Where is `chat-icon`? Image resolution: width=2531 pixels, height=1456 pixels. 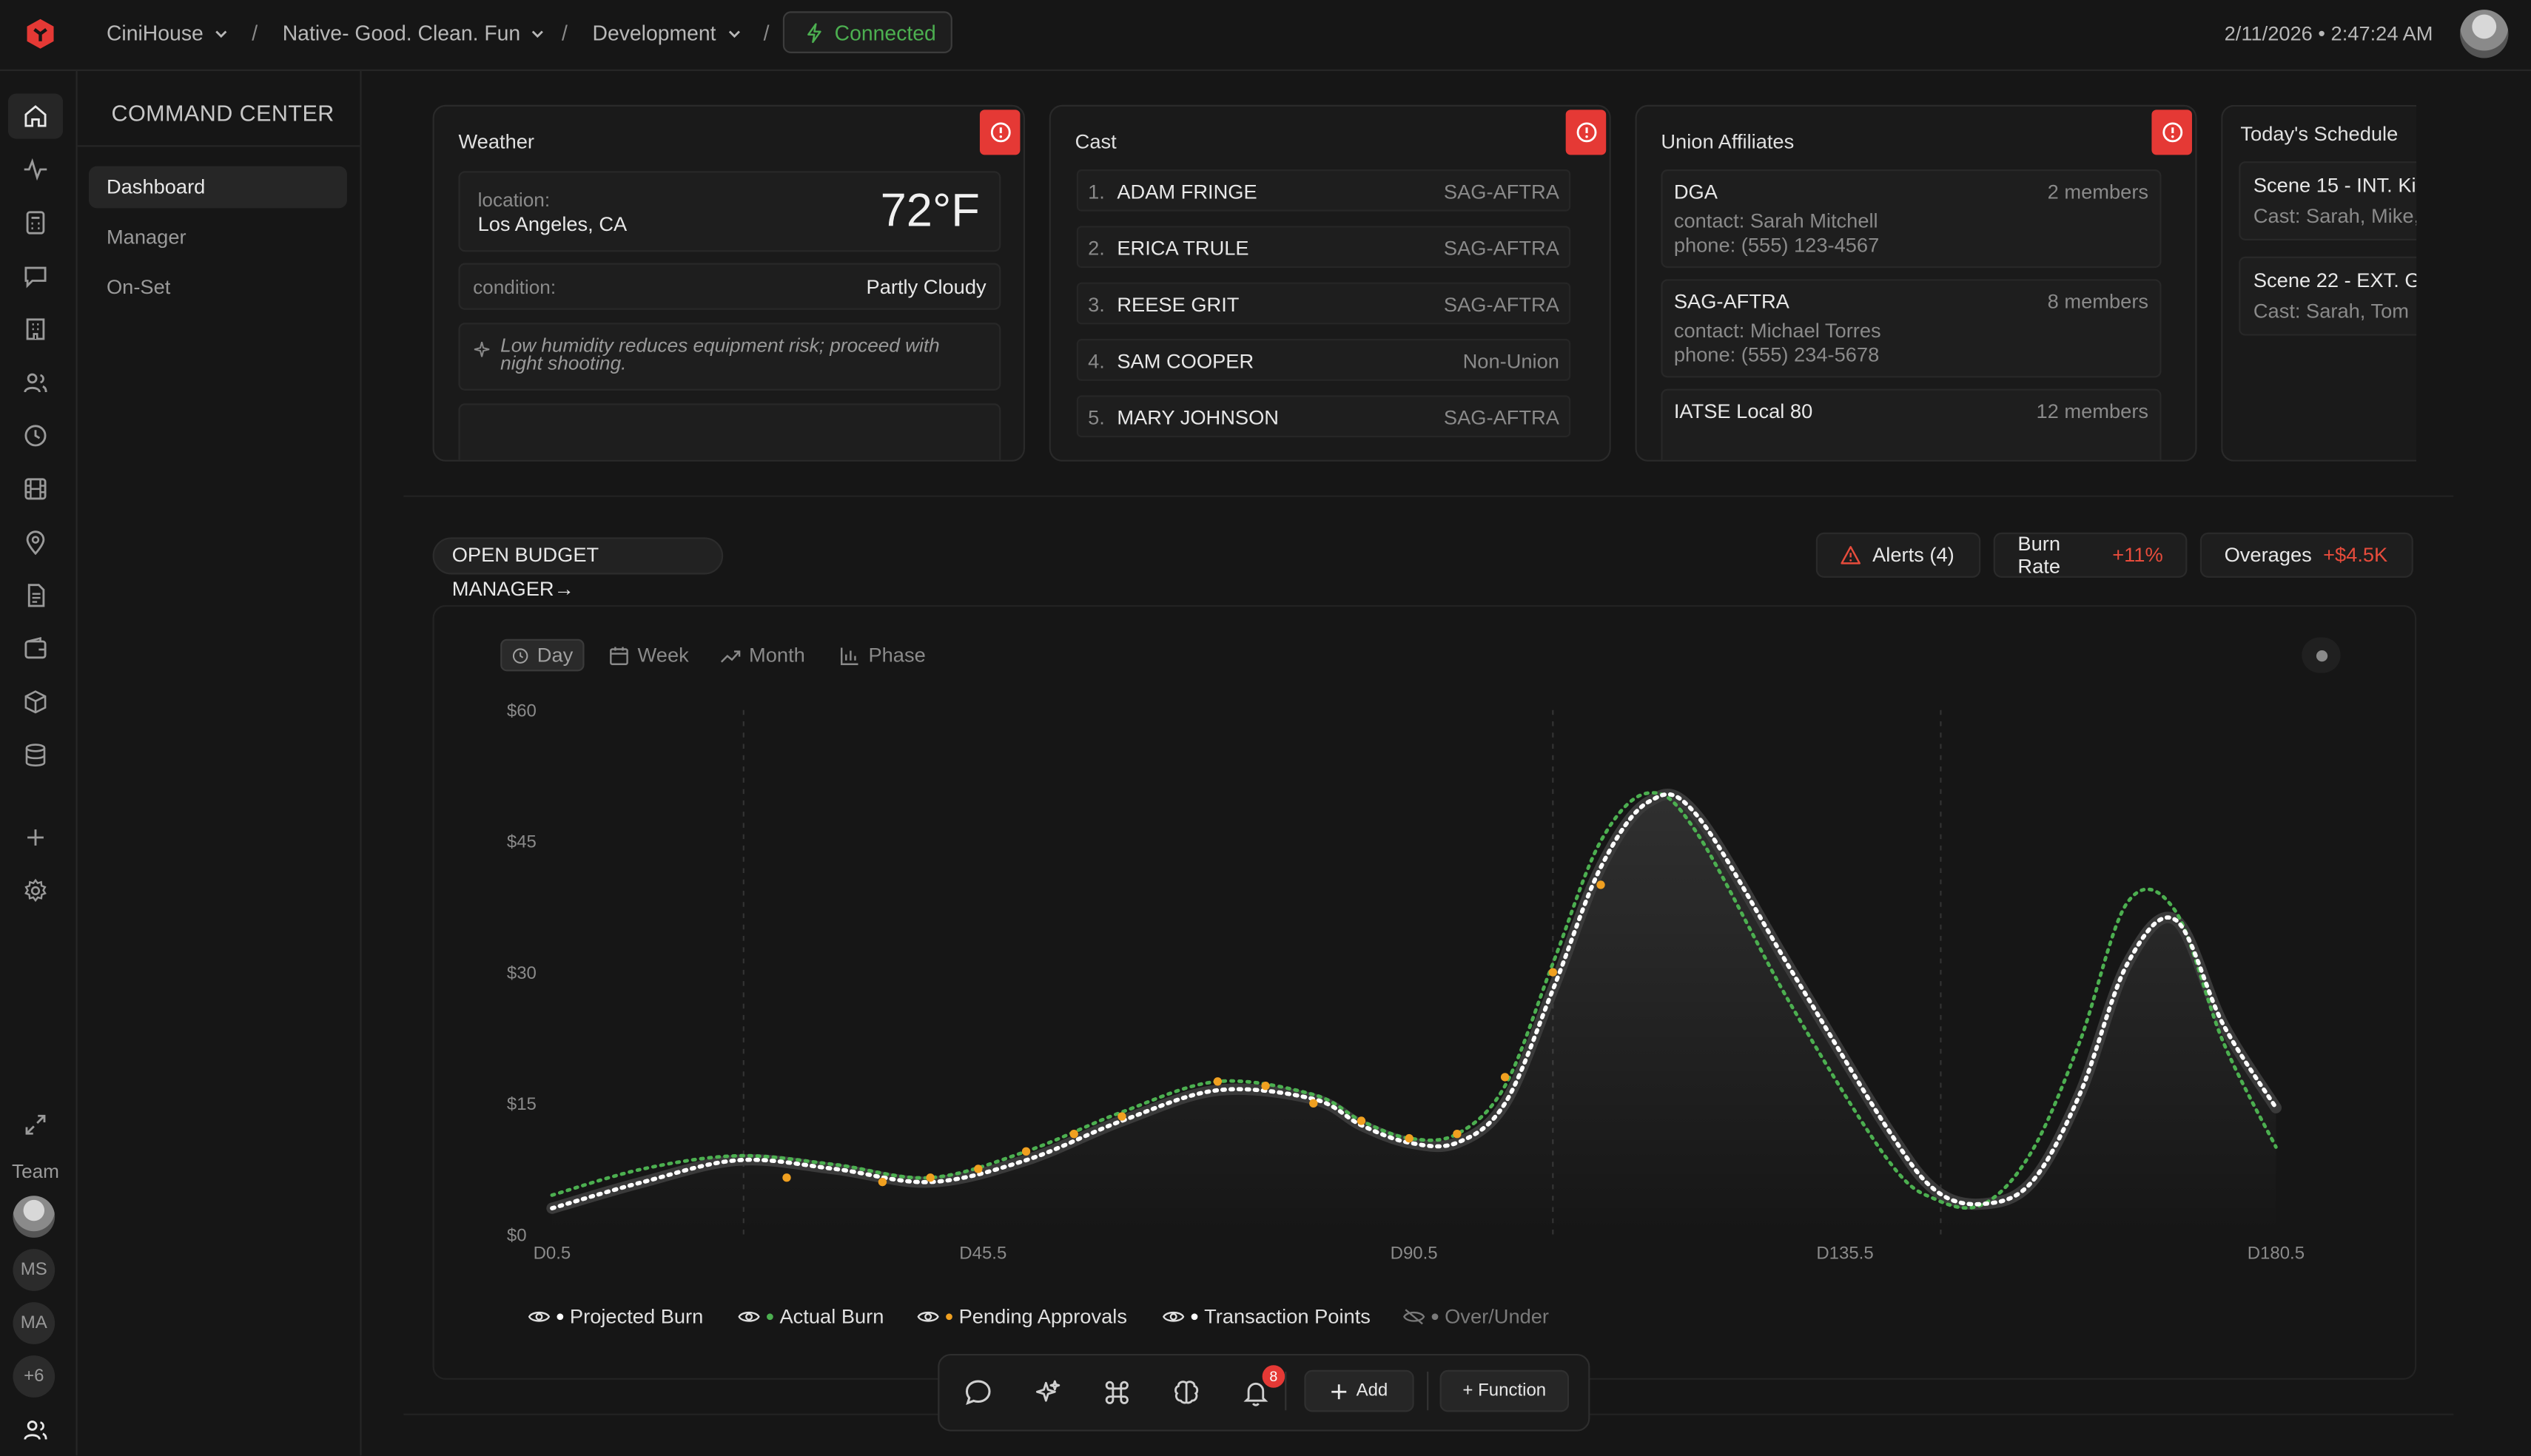 chat-icon is located at coordinates (36, 276).